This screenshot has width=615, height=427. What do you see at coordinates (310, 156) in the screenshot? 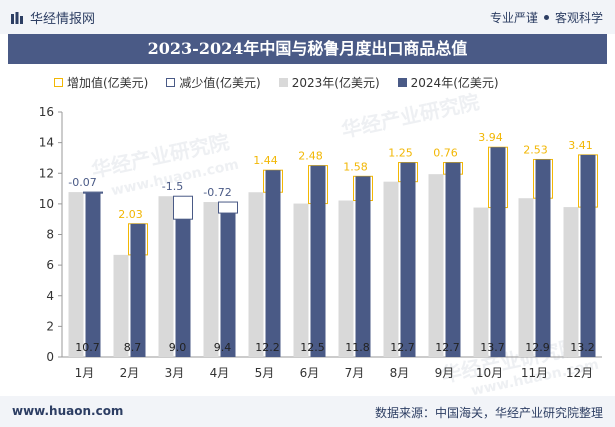
I see `change-label: 2.48` at bounding box center [310, 156].